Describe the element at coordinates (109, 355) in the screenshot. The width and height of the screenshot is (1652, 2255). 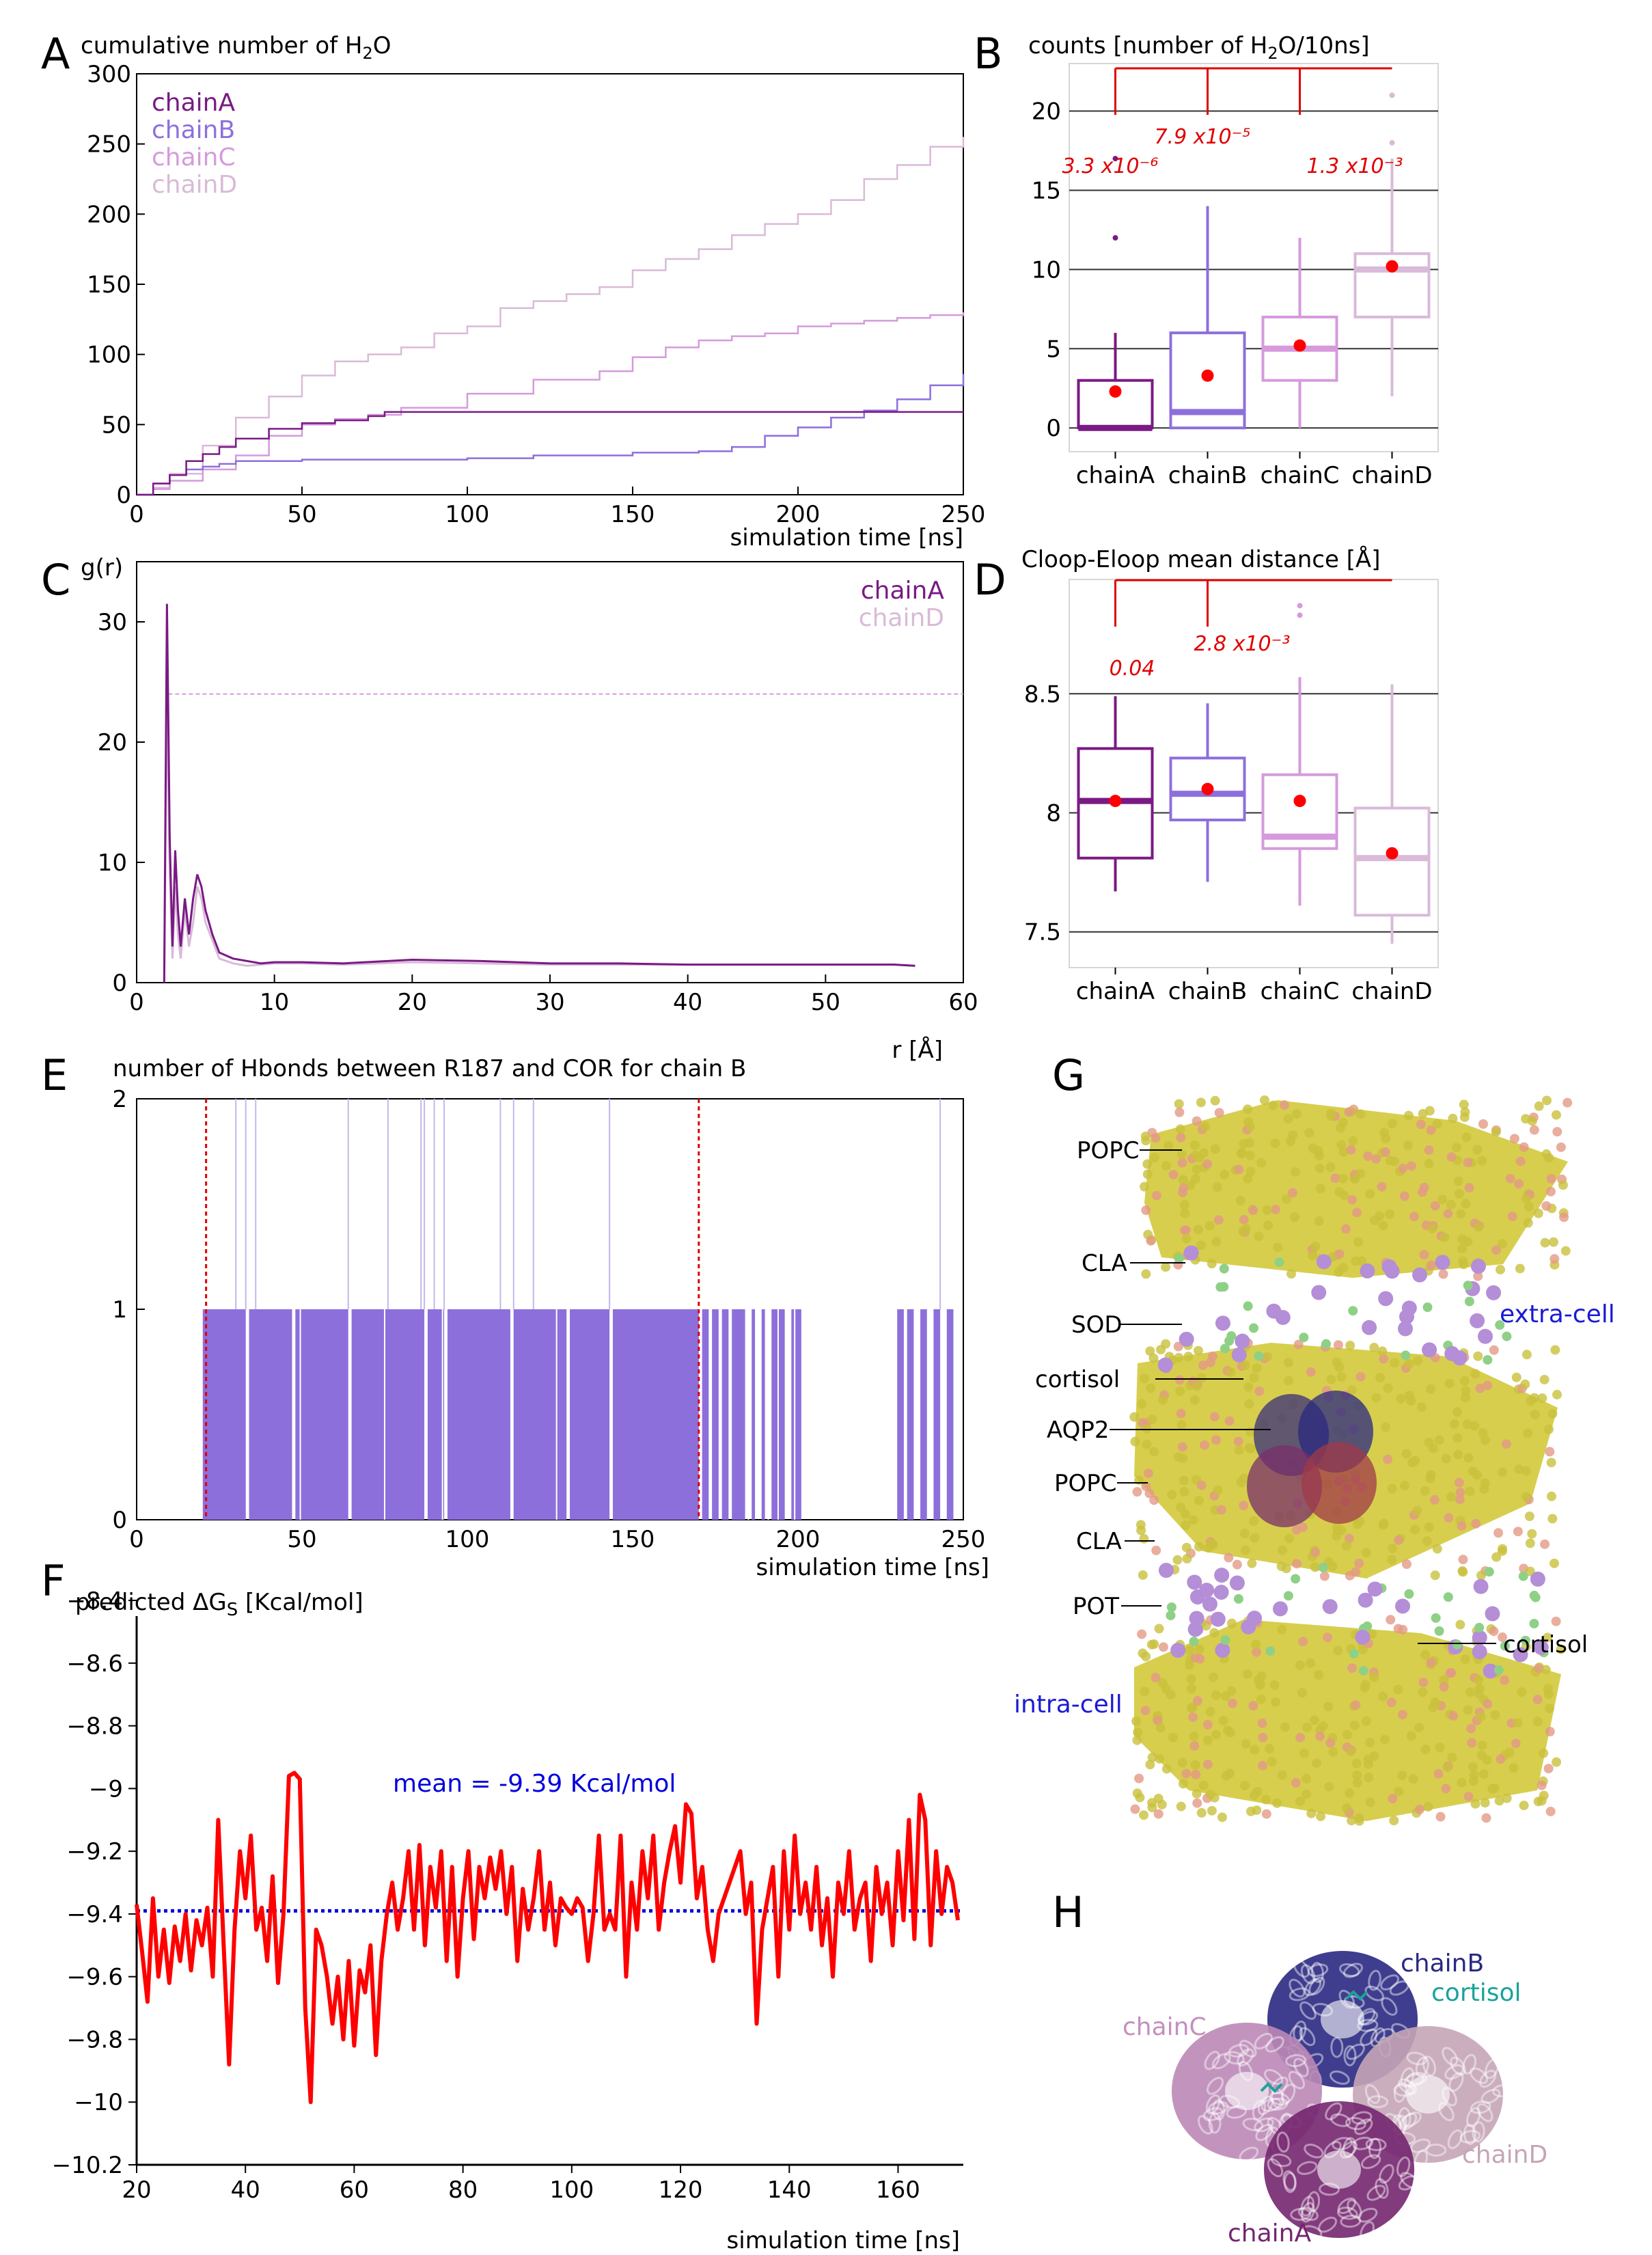
I see `ytick-label: 100` at that location.